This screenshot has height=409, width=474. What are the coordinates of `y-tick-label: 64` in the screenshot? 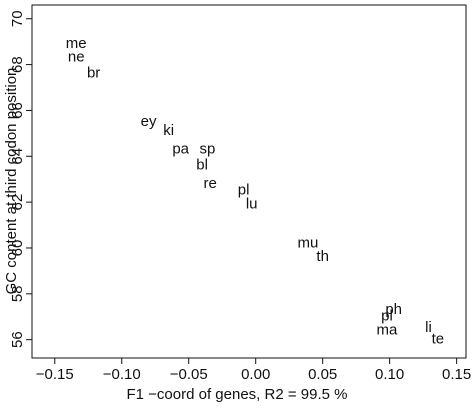 It's located at (17, 156).